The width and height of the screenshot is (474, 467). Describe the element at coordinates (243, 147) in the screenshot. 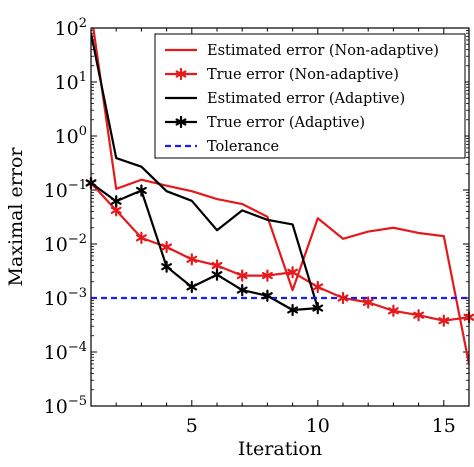

I see `legend-label: Tolerance` at that location.